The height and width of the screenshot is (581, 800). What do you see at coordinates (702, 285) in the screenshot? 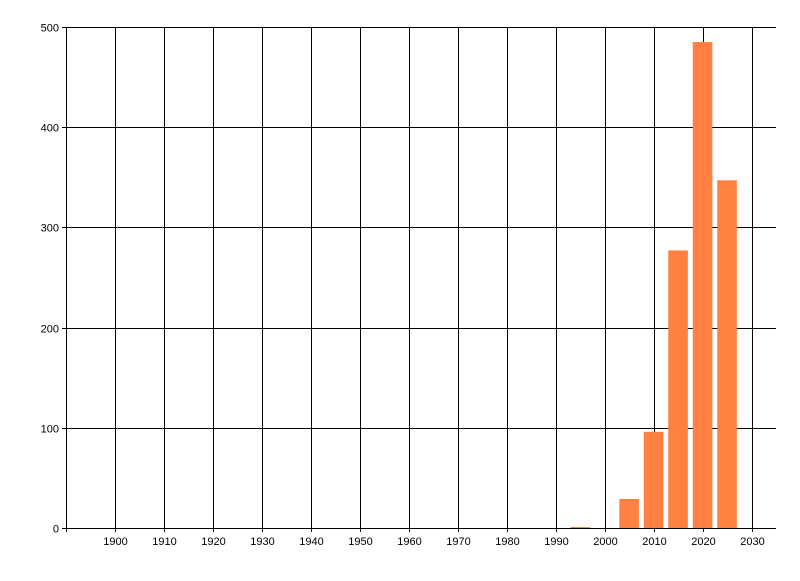
I see `bar-2020` at bounding box center [702, 285].